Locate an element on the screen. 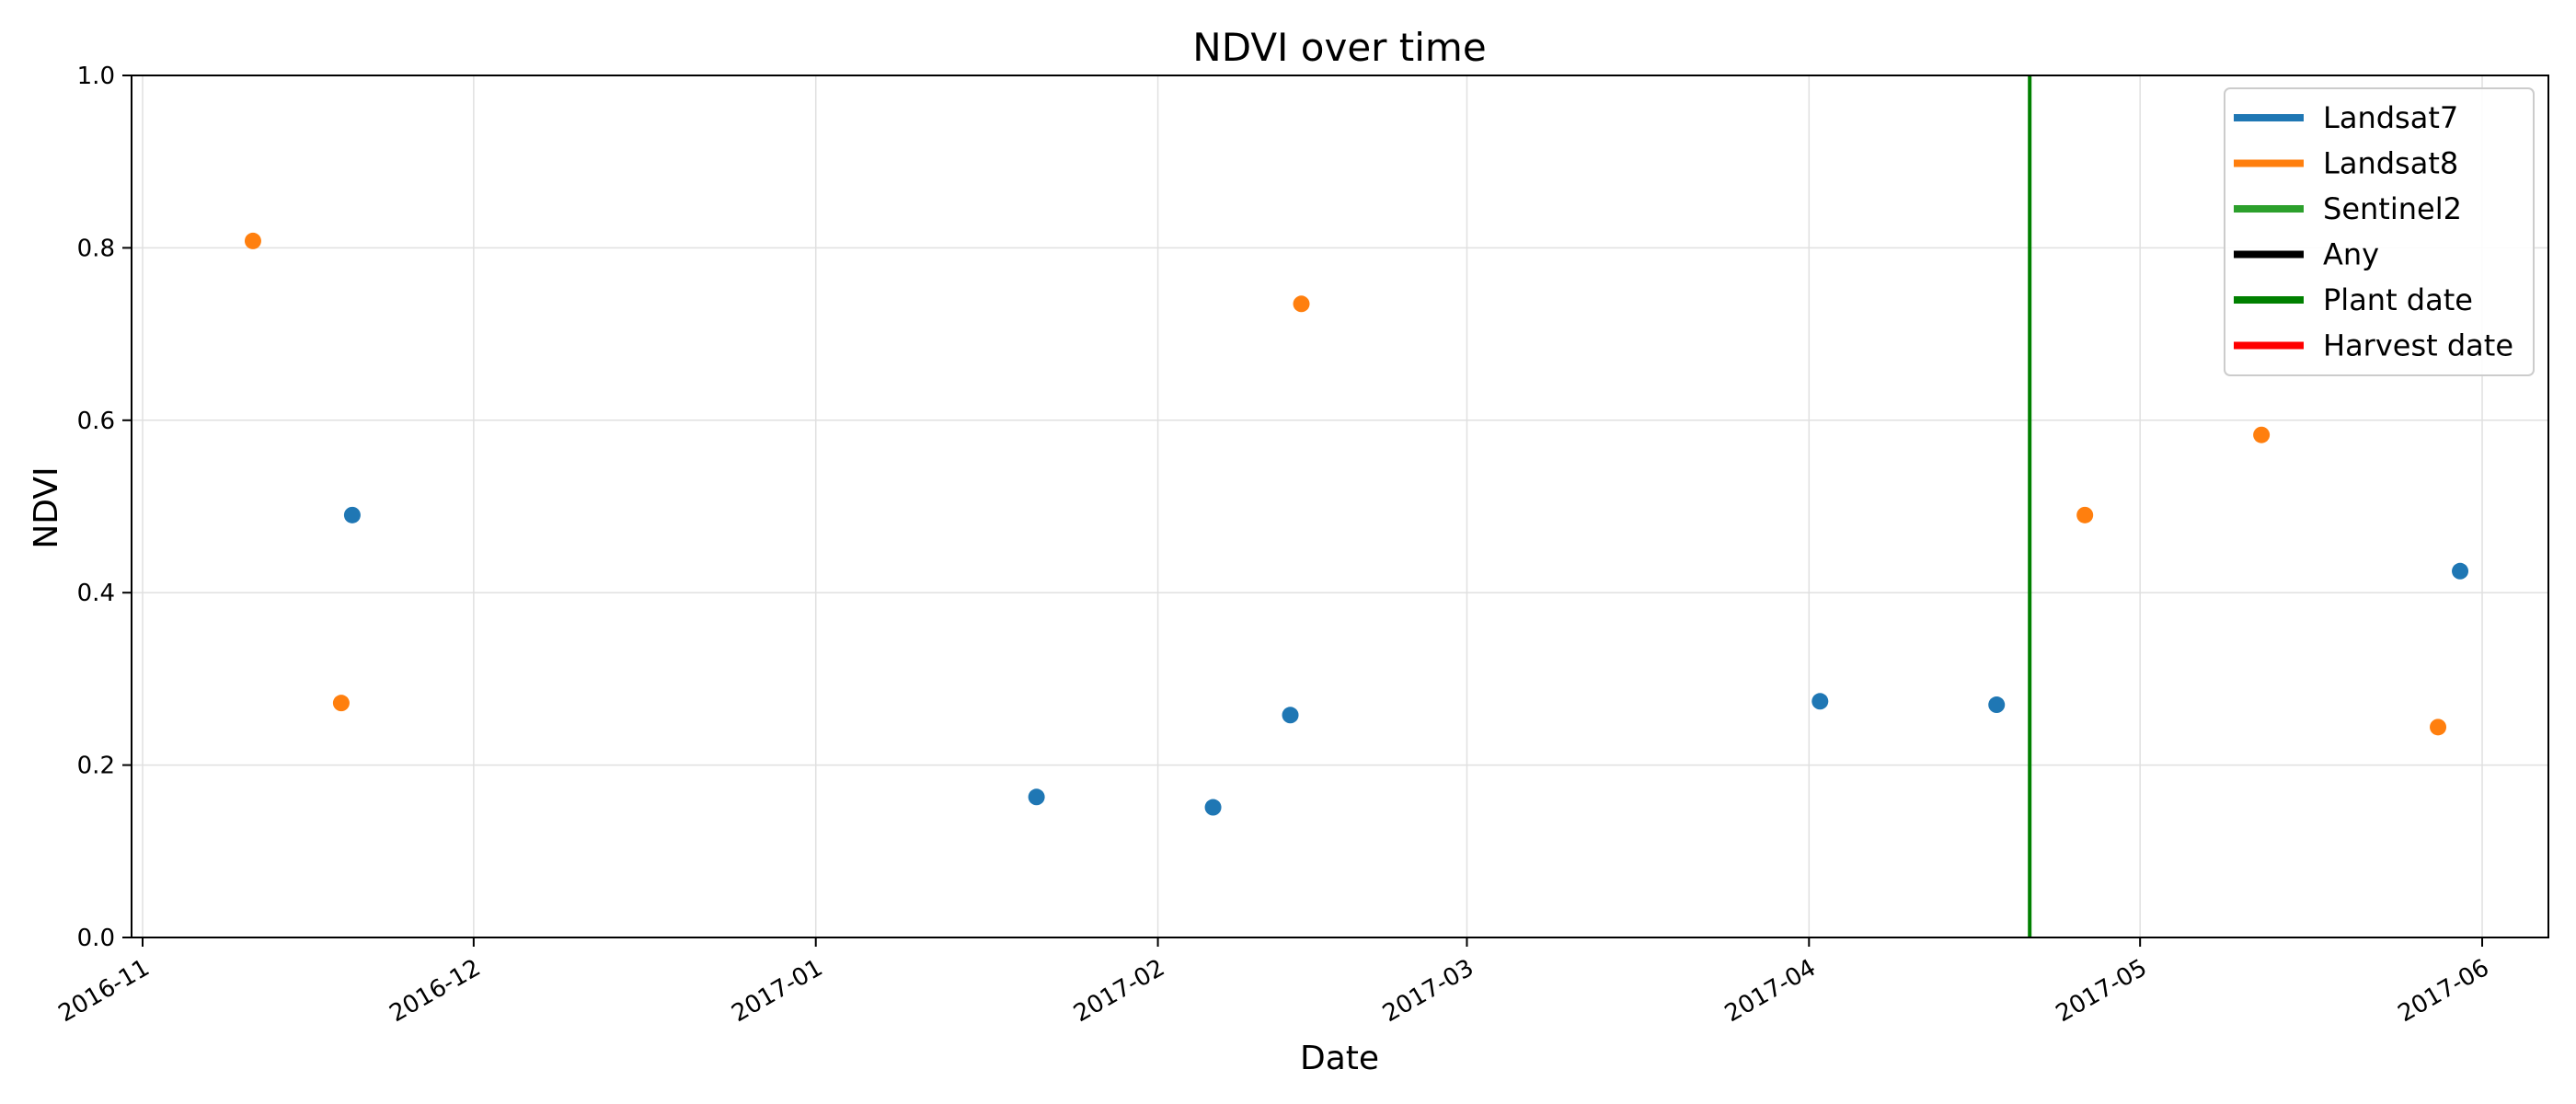 The width and height of the screenshot is (2576, 1104). y-tick-label: 0.2 is located at coordinates (96, 766).